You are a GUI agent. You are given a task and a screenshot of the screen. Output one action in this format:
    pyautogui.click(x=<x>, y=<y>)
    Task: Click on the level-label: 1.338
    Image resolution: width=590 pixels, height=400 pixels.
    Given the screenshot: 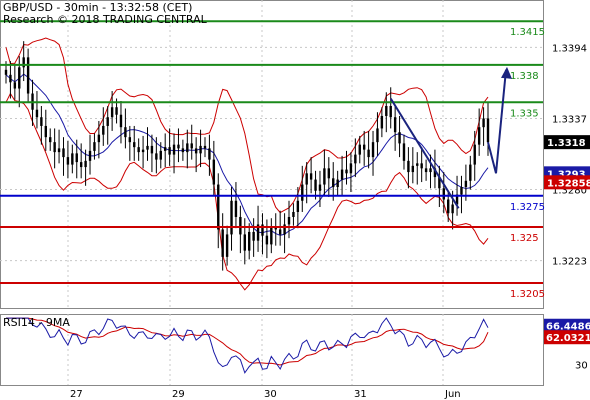 What is the action you would take?
    pyautogui.click(x=524, y=76)
    